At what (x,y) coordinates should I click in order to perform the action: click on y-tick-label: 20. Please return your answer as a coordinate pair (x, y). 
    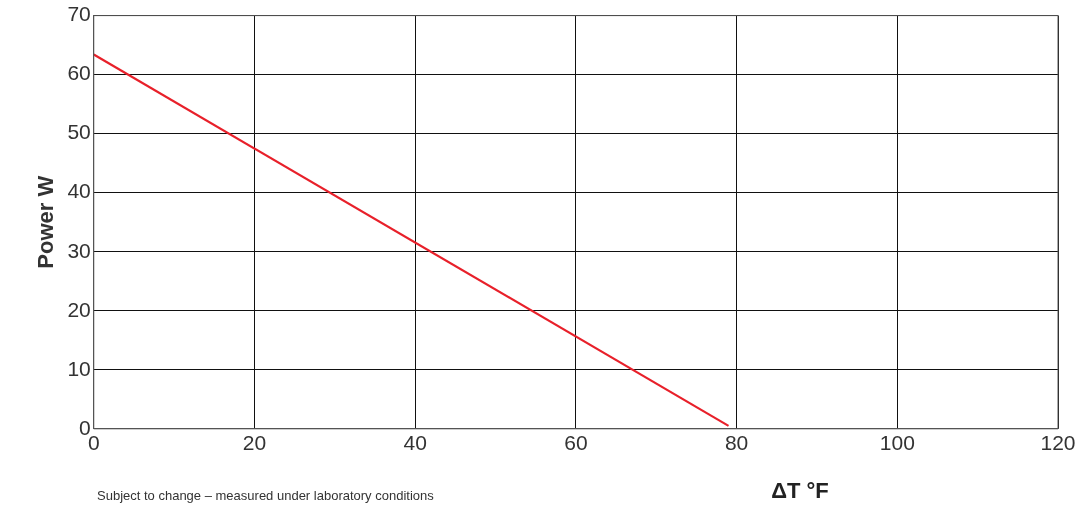
    Looking at the image, I should click on (79, 309).